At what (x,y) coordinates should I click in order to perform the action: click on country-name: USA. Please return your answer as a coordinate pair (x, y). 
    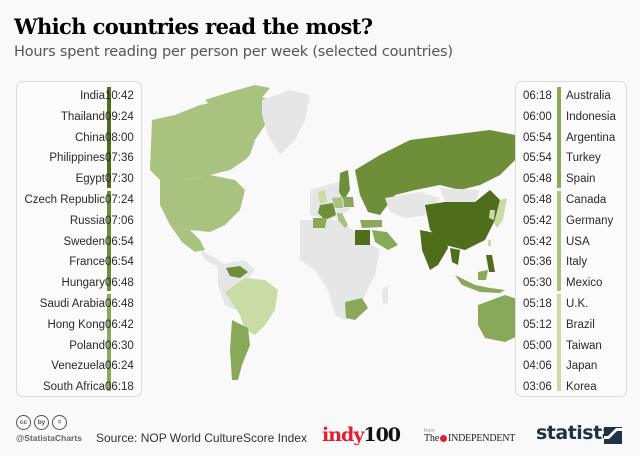
    Looking at the image, I should click on (578, 241).